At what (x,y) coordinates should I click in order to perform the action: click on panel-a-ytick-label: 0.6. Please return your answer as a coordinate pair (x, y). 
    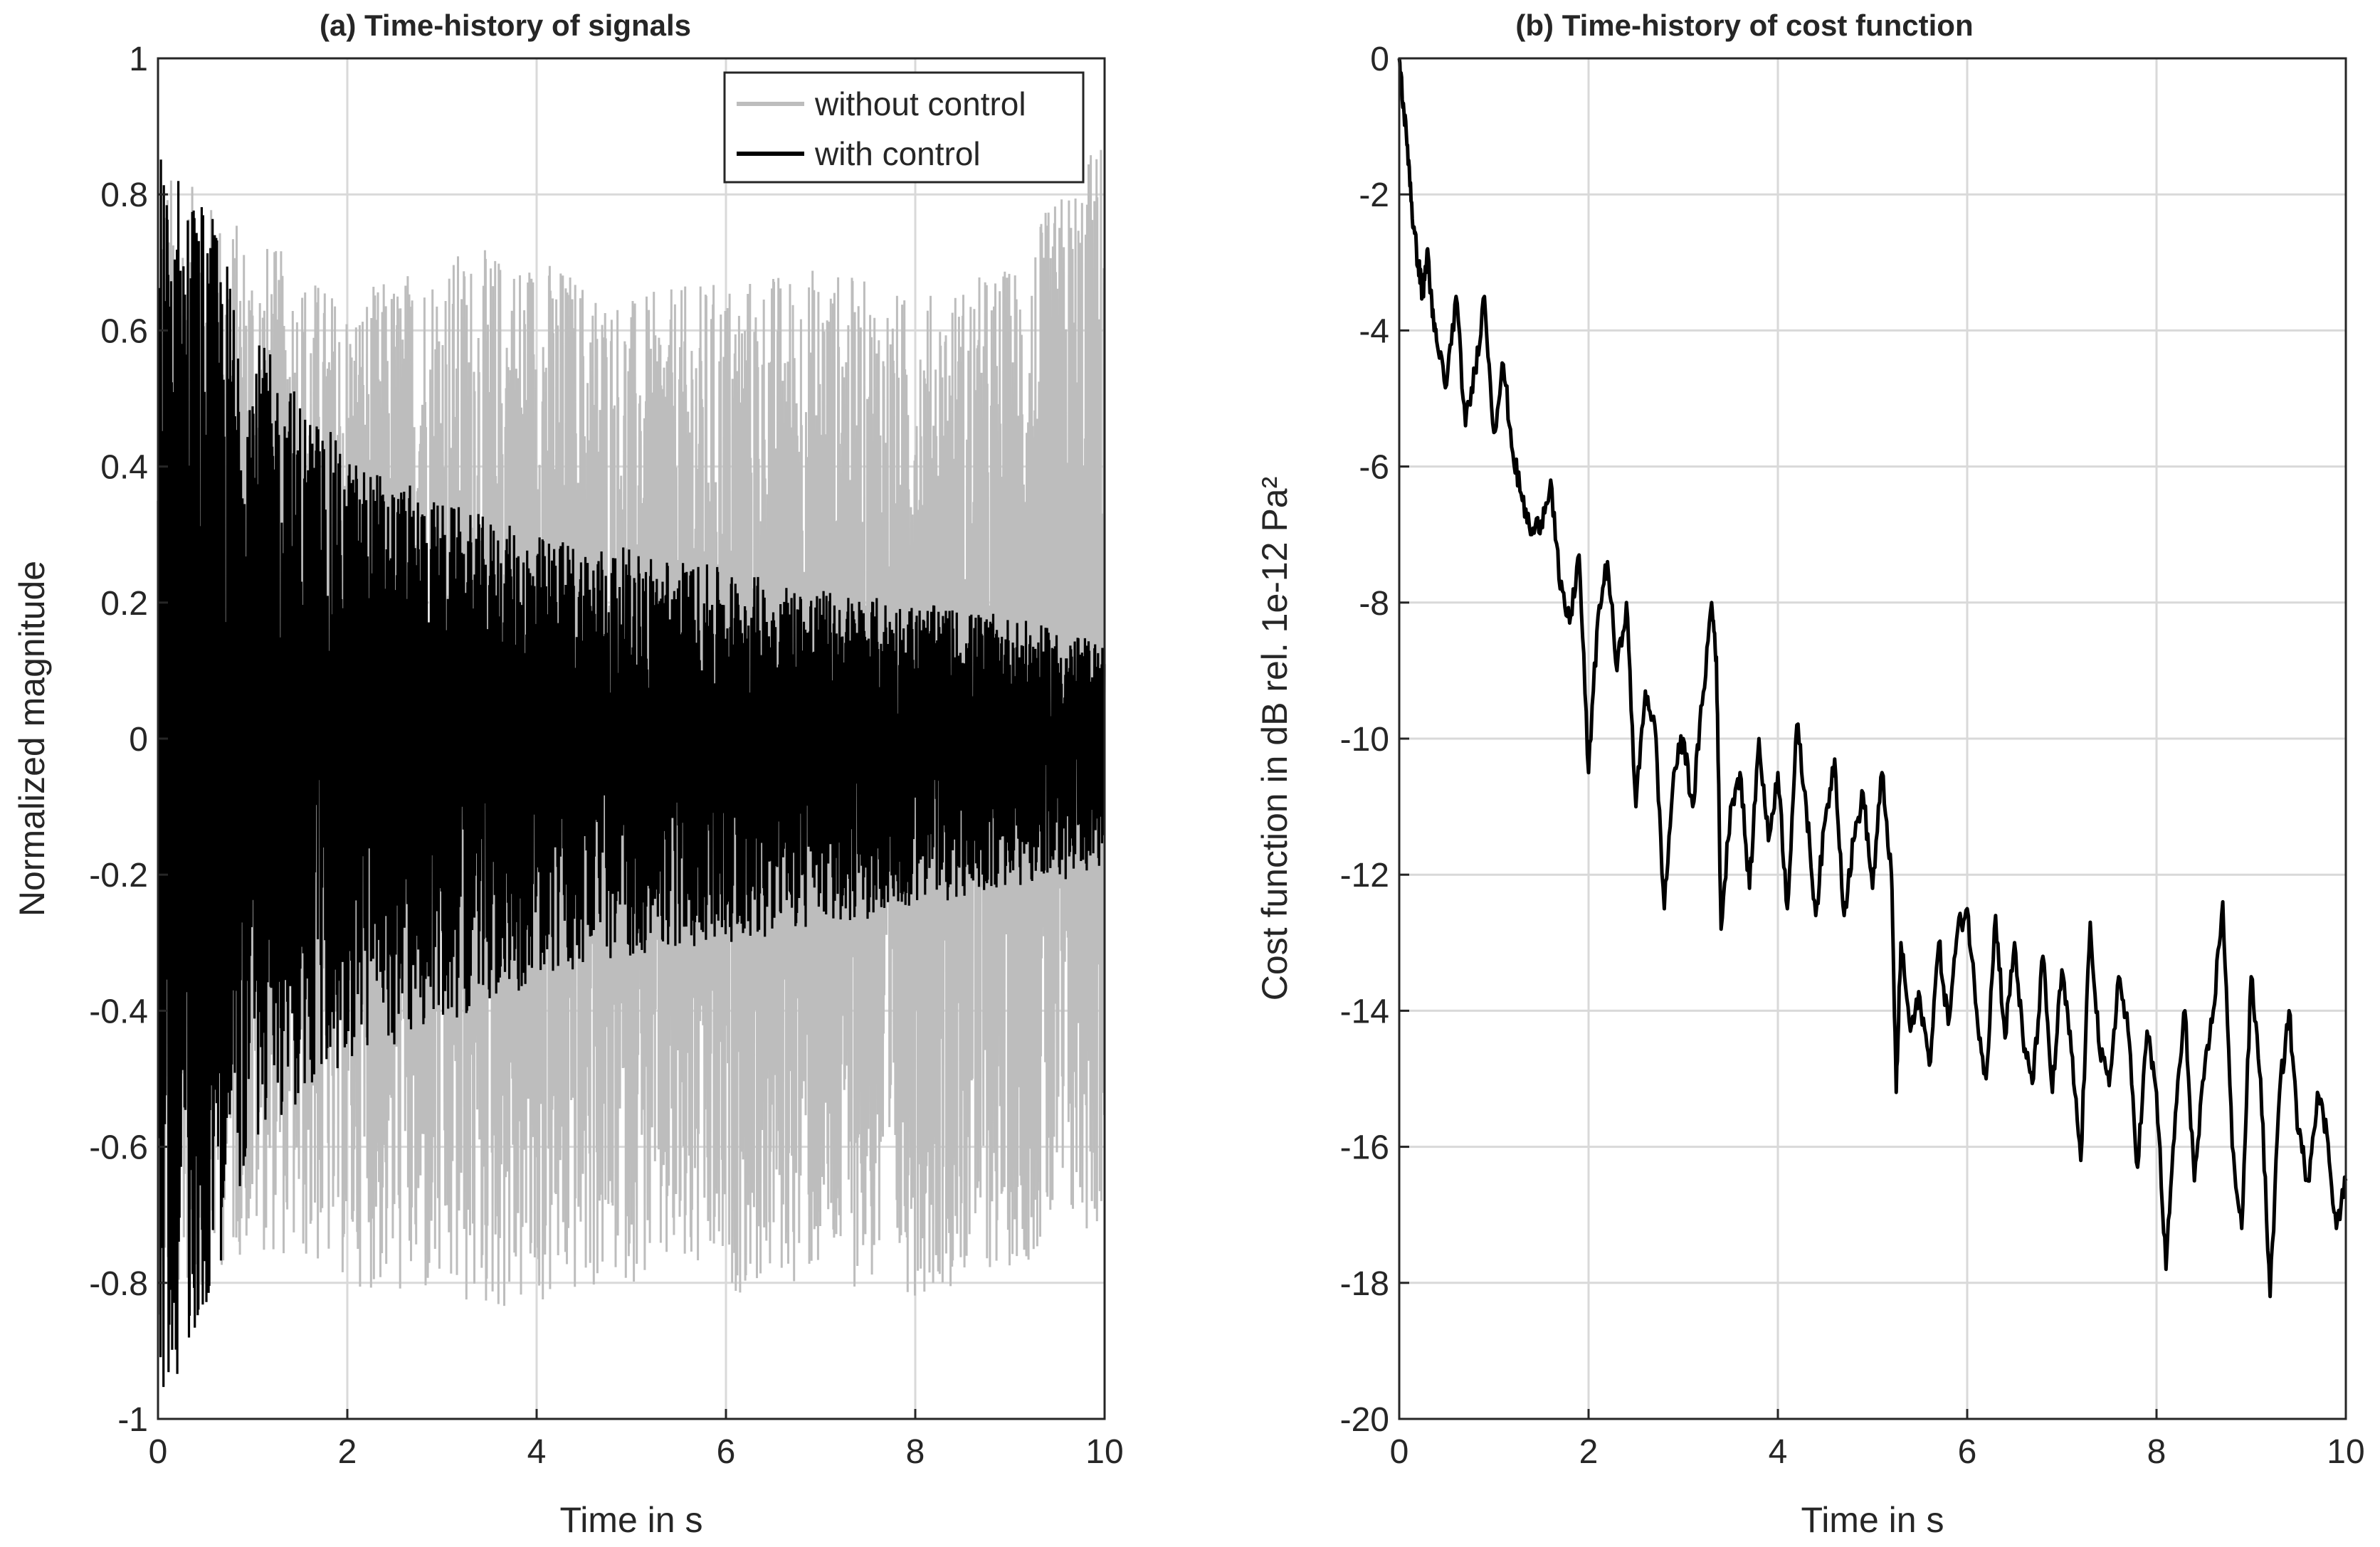
    Looking at the image, I should click on (124, 331).